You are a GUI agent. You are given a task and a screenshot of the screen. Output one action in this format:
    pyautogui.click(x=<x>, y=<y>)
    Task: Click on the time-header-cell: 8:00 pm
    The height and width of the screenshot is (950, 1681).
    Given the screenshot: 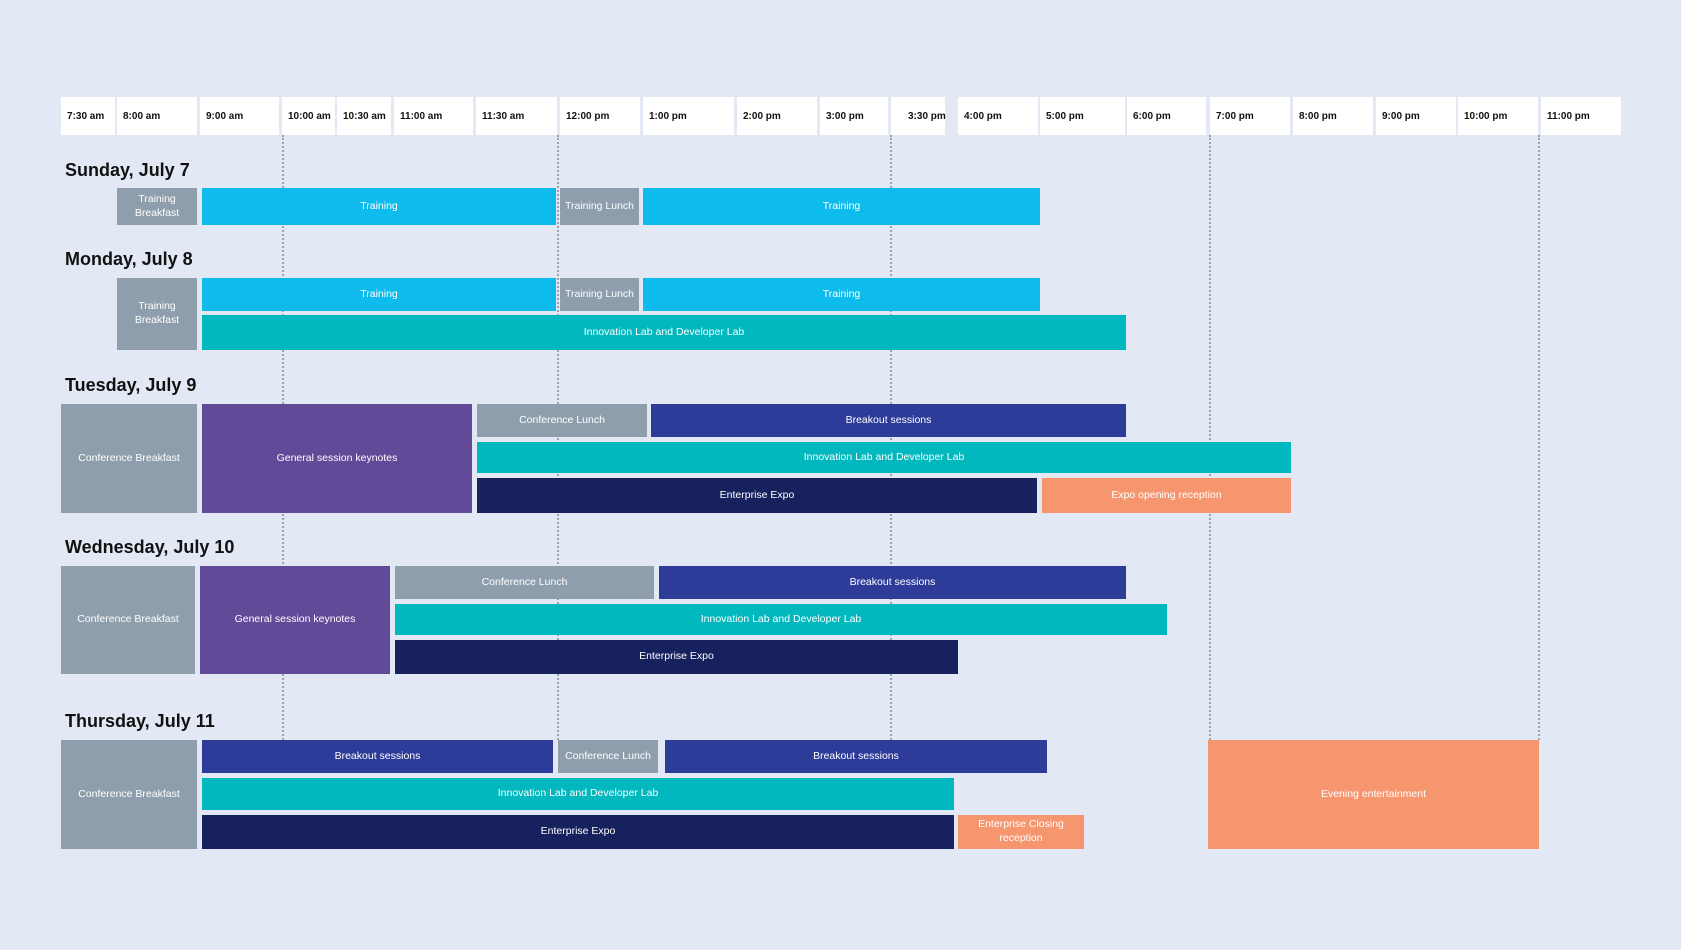 What is the action you would take?
    pyautogui.click(x=1333, y=116)
    